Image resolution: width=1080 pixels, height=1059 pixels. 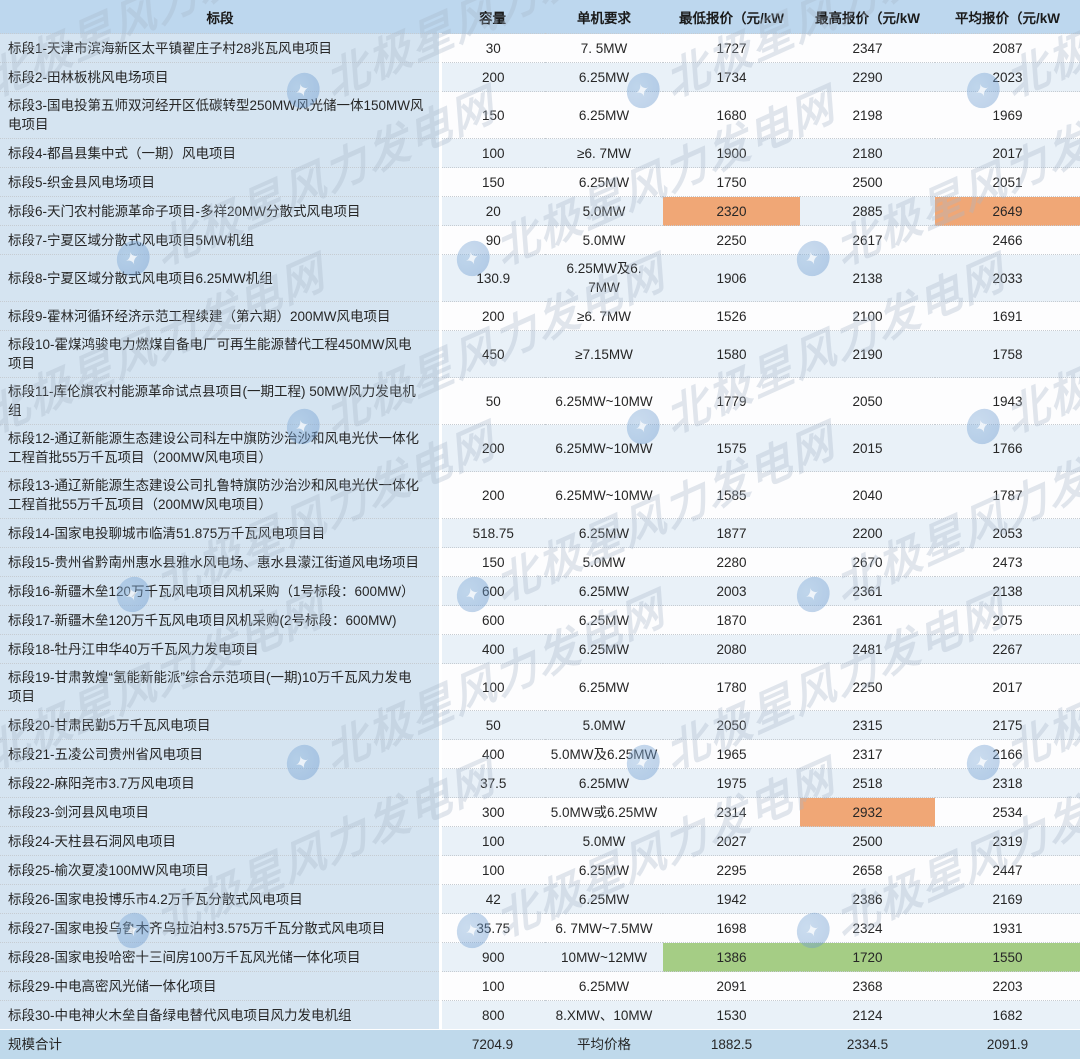 I want to click on min-cell: 1965, so click(x=731, y=754).